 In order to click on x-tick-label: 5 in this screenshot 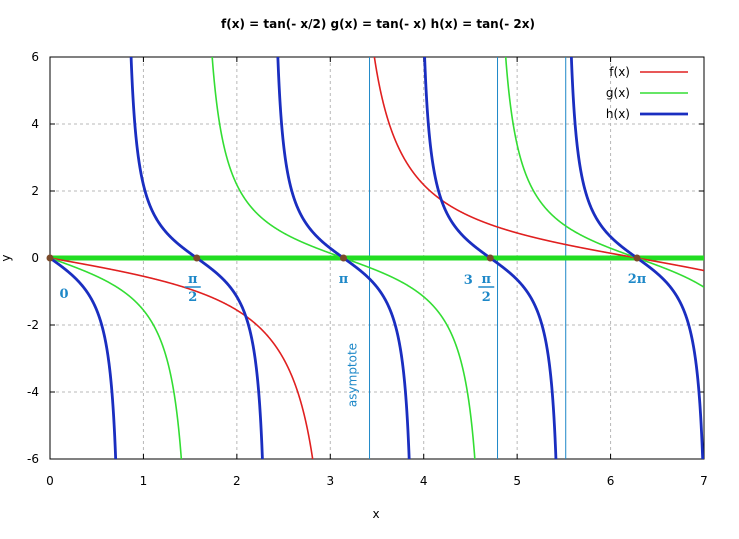, I will do `click(517, 481)`.